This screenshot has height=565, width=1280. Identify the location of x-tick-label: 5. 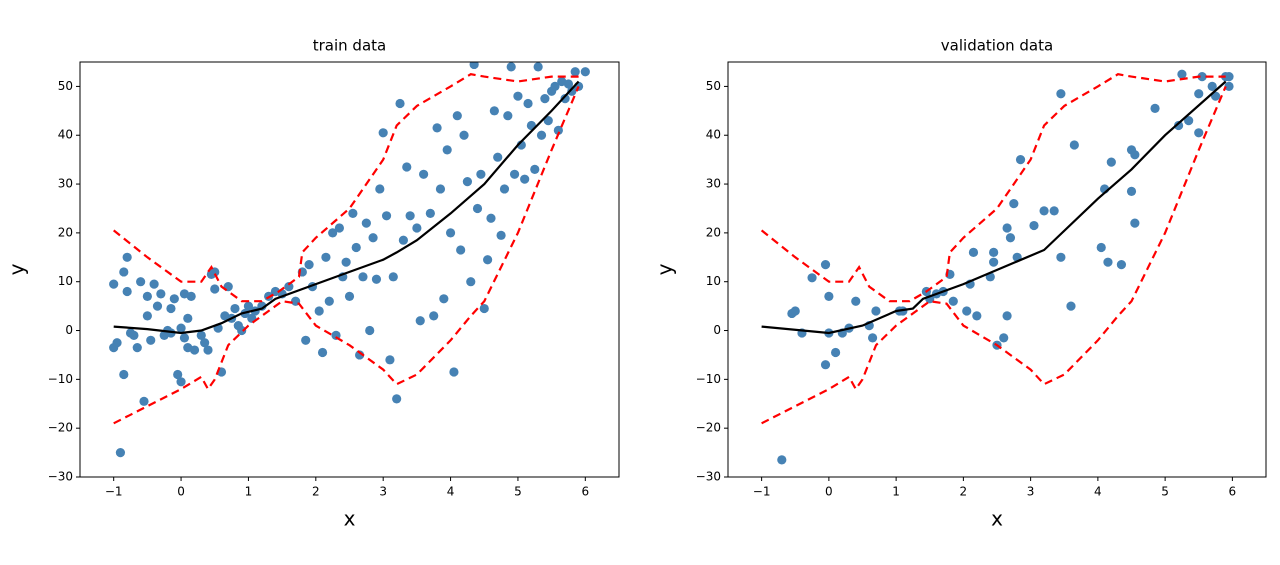
(518, 492).